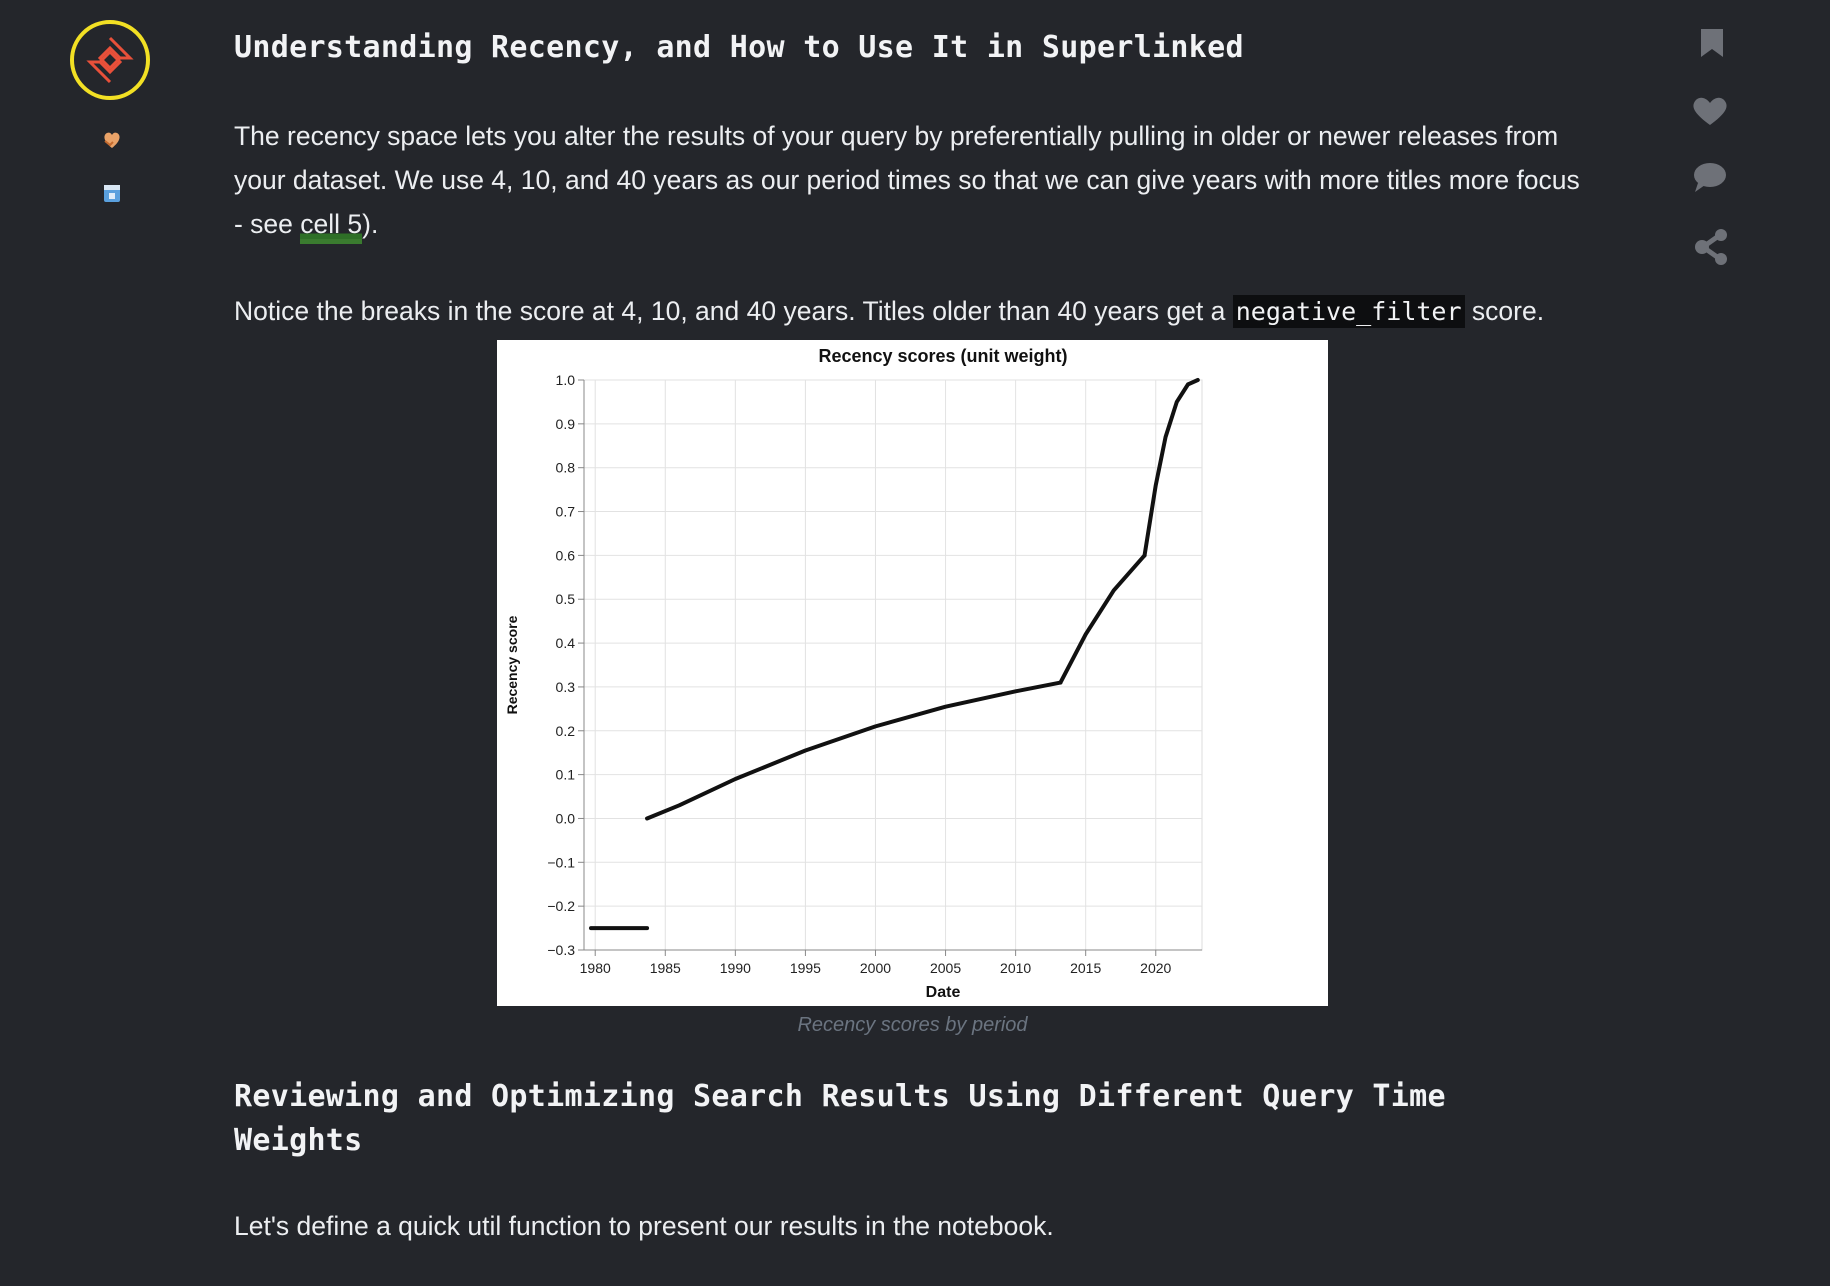 This screenshot has width=1830, height=1286. Describe the element at coordinates (875, 968) in the screenshot. I see `x-tick-label: 2000` at that location.